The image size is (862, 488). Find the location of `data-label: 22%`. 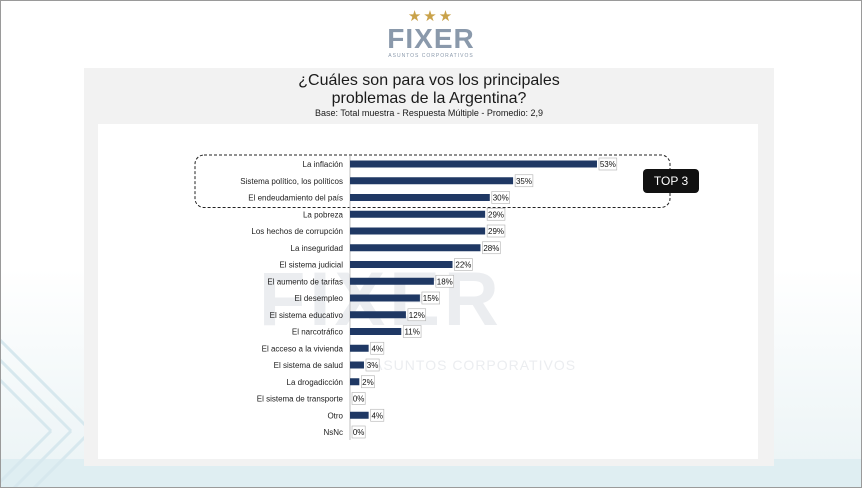

data-label: 22% is located at coordinates (463, 265).